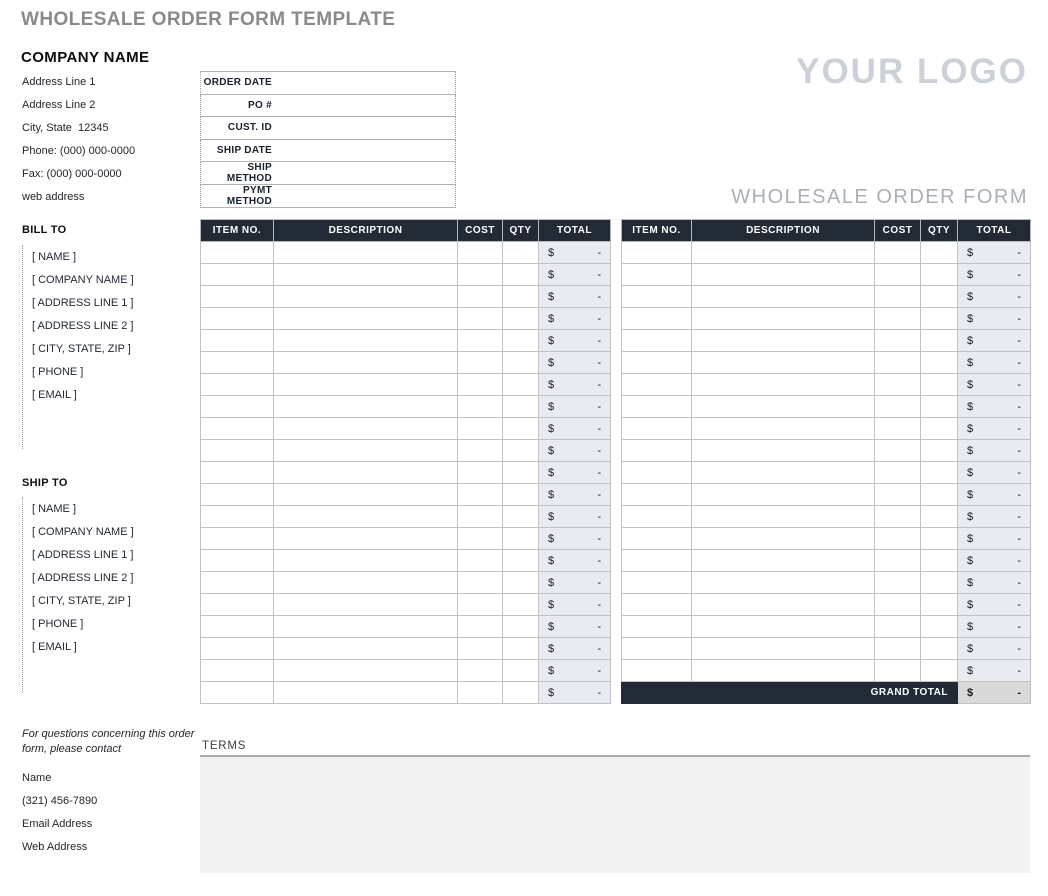 The height and width of the screenshot is (896, 1048). What do you see at coordinates (83, 325) in the screenshot?
I see `address-placeholder-field: [ ADDRESS LINE 2 ]` at bounding box center [83, 325].